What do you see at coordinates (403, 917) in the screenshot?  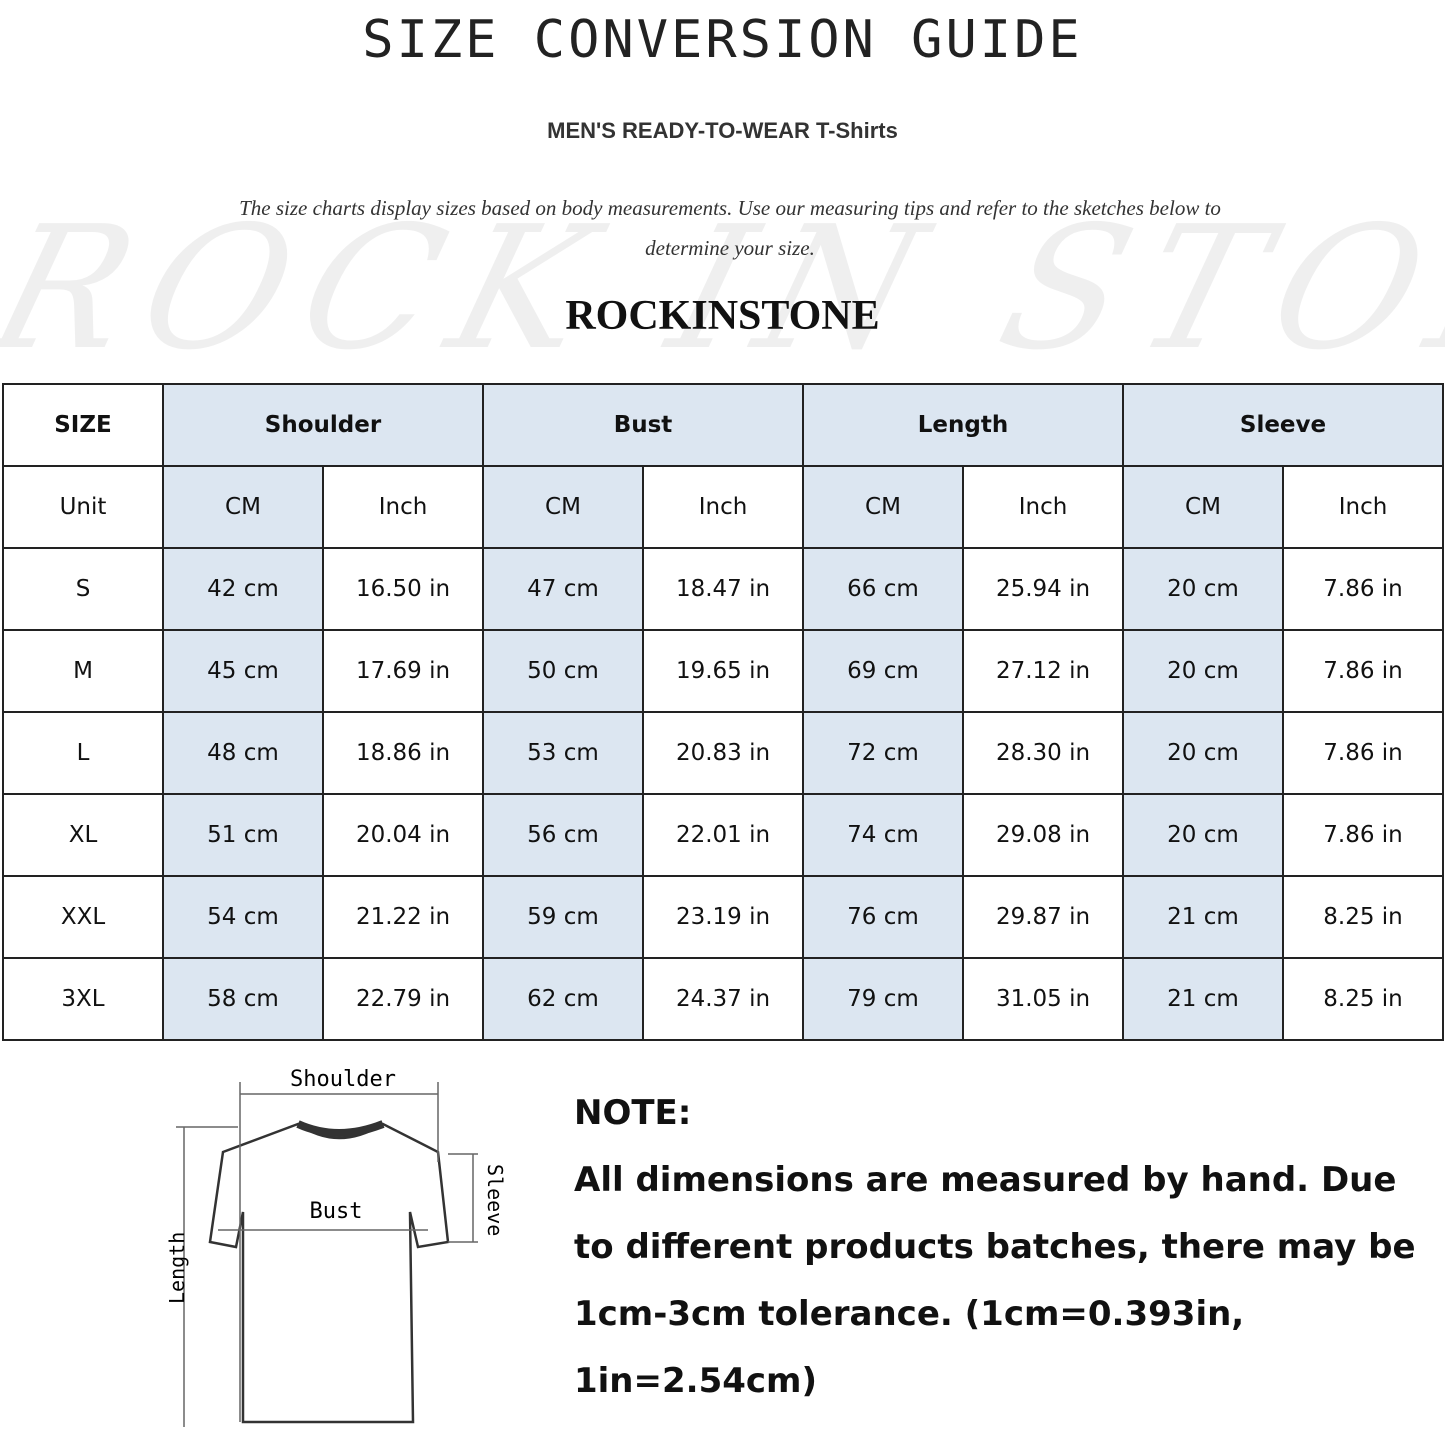 I see `inch-cell: 21.22 in` at bounding box center [403, 917].